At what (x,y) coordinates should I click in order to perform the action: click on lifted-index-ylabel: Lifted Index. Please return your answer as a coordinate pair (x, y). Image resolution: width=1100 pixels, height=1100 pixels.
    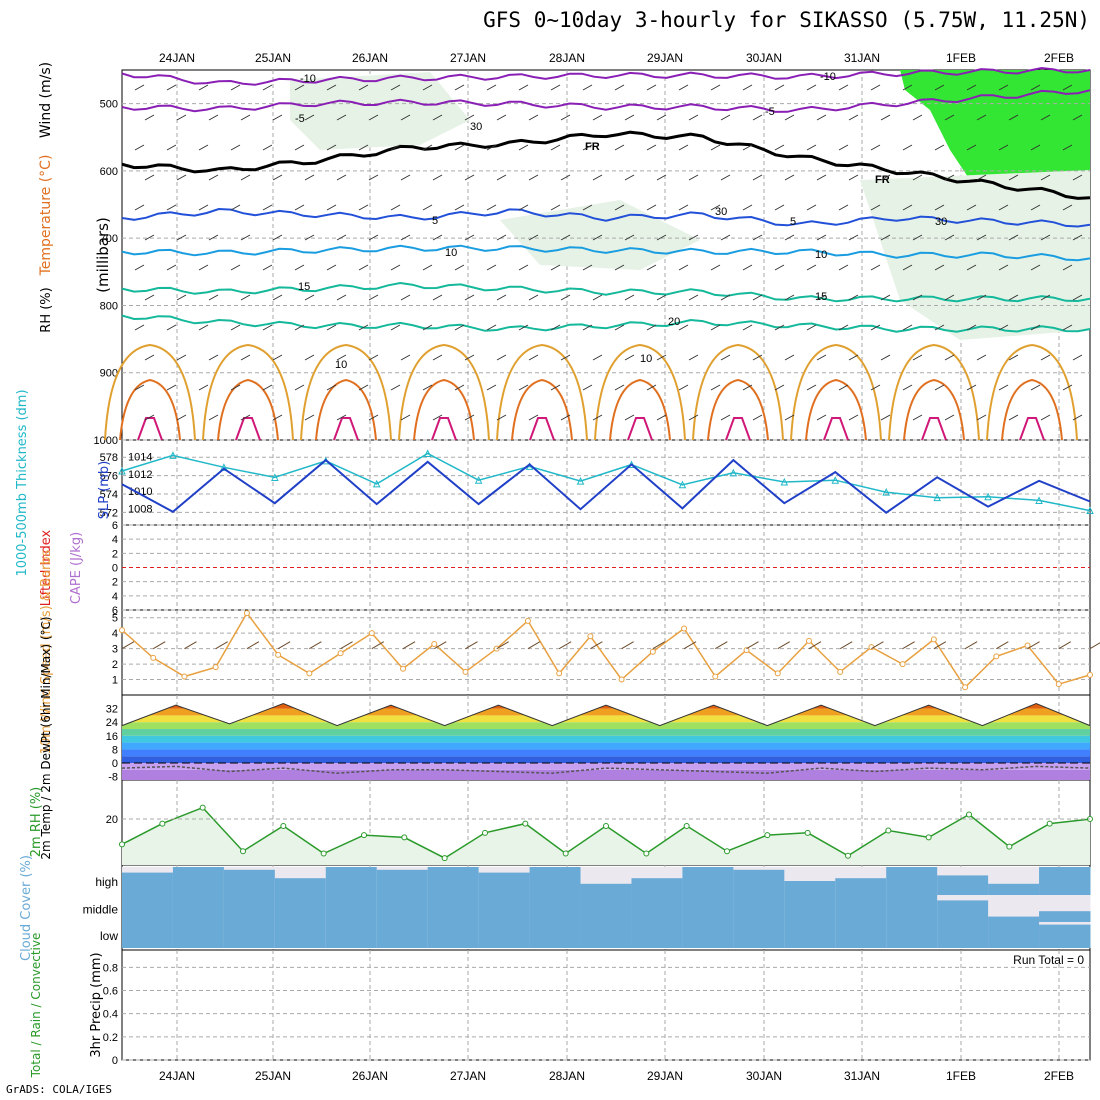
    Looking at the image, I should click on (46, 567).